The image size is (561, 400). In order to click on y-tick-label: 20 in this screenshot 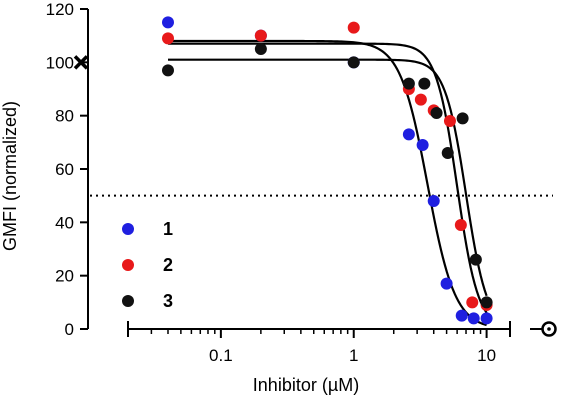, I will do `click(64, 276)`.